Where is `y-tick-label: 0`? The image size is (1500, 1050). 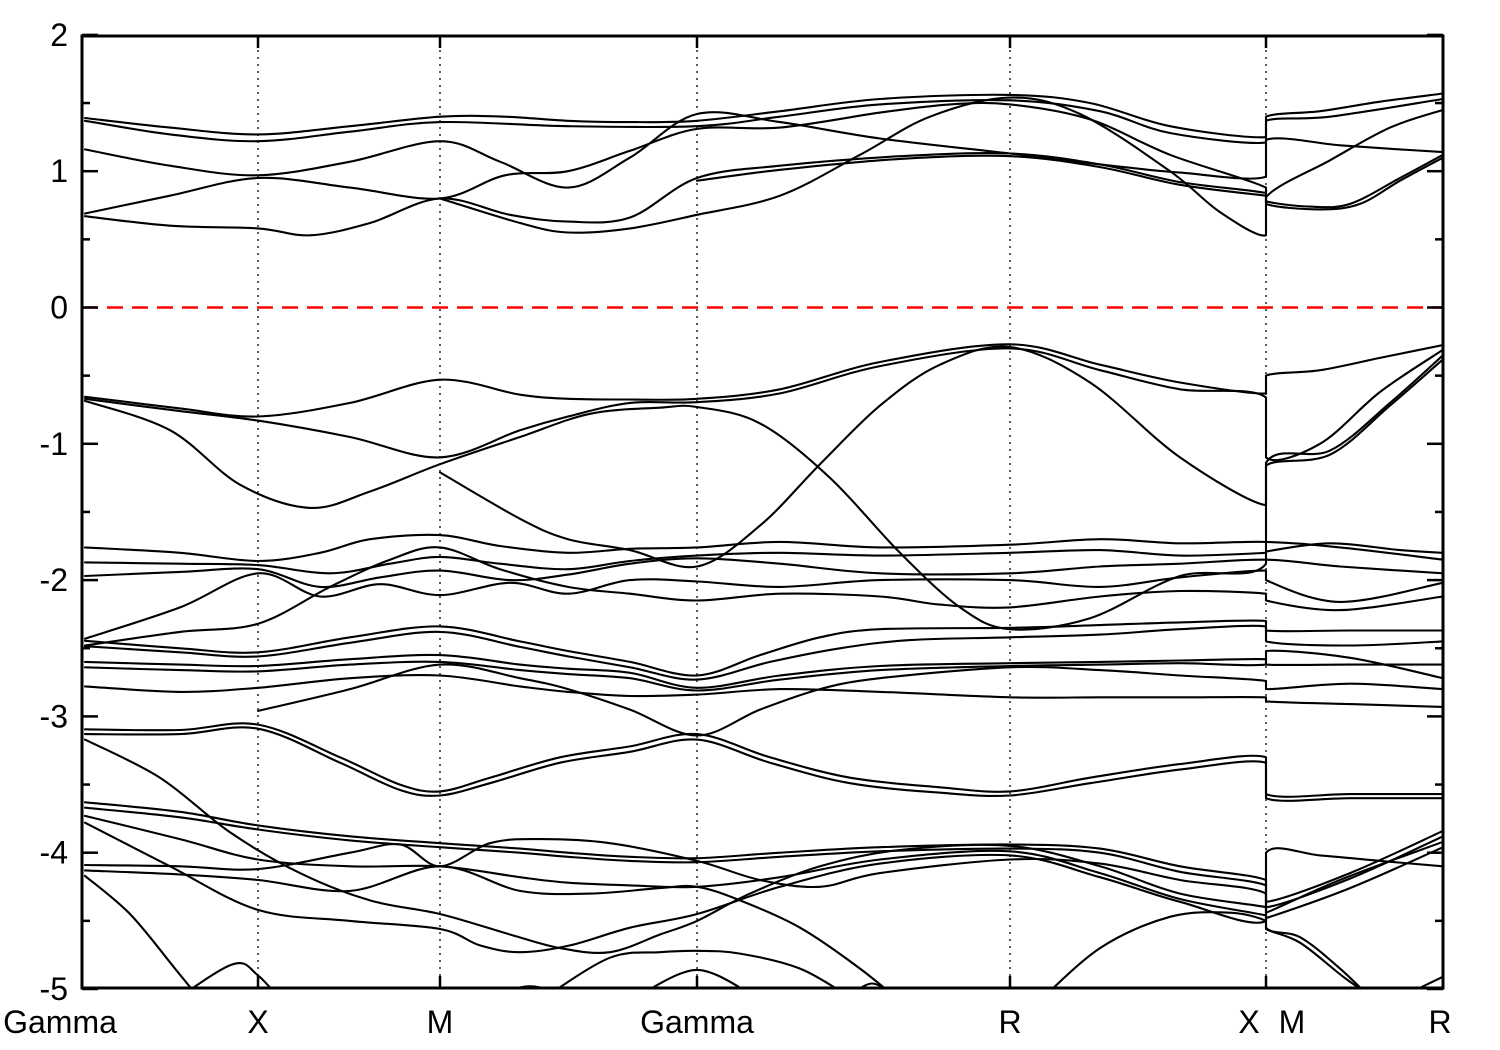
y-tick-label: 0 is located at coordinates (59, 308).